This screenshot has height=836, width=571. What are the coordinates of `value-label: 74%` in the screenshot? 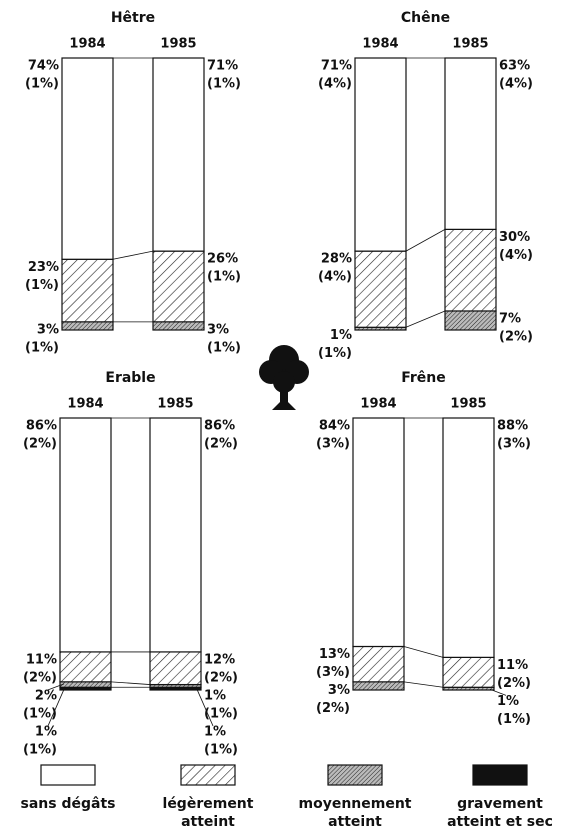 It's located at (43, 66).